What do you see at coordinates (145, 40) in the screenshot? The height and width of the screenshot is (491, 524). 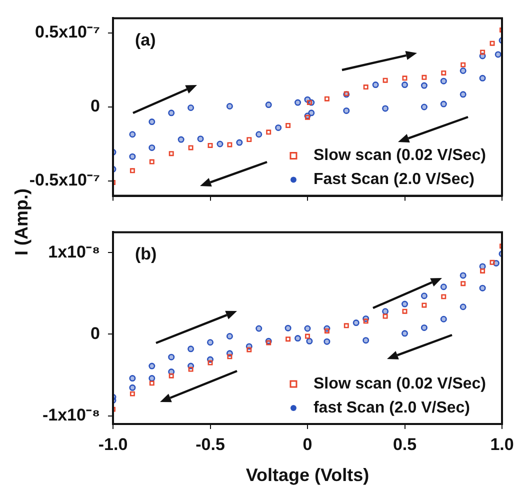 I see `annotation: (a)` at bounding box center [145, 40].